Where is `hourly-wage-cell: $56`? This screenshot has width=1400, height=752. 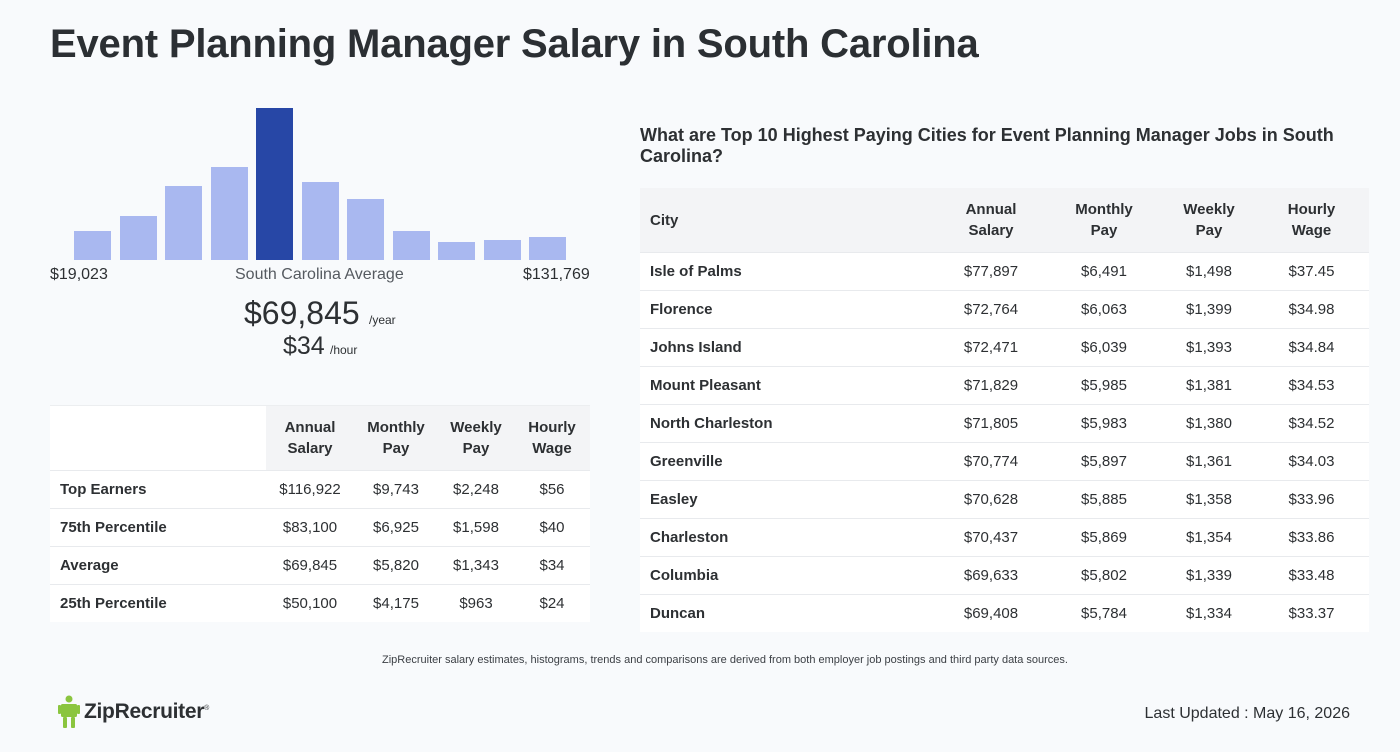
hourly-wage-cell: $56 is located at coordinates (552, 489).